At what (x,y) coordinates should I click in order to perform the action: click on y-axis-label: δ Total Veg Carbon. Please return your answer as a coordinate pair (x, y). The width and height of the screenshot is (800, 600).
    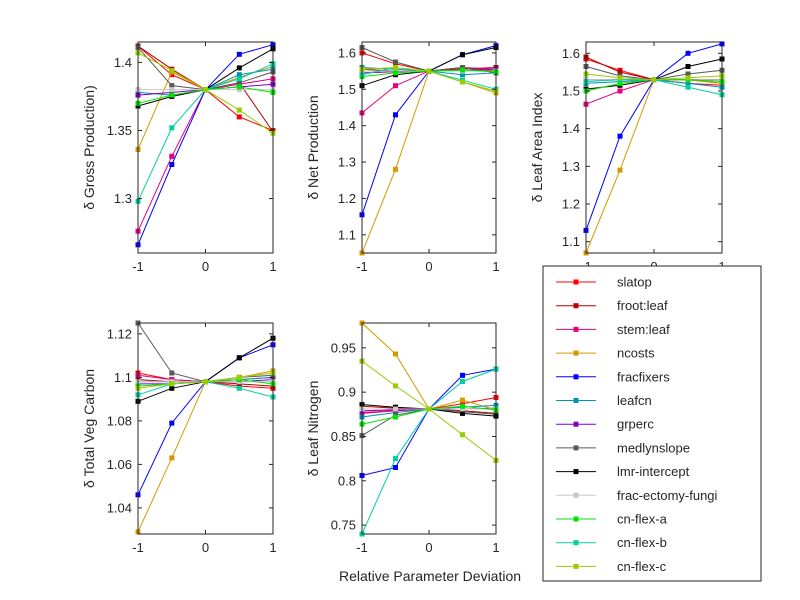
    Looking at the image, I should click on (89, 428).